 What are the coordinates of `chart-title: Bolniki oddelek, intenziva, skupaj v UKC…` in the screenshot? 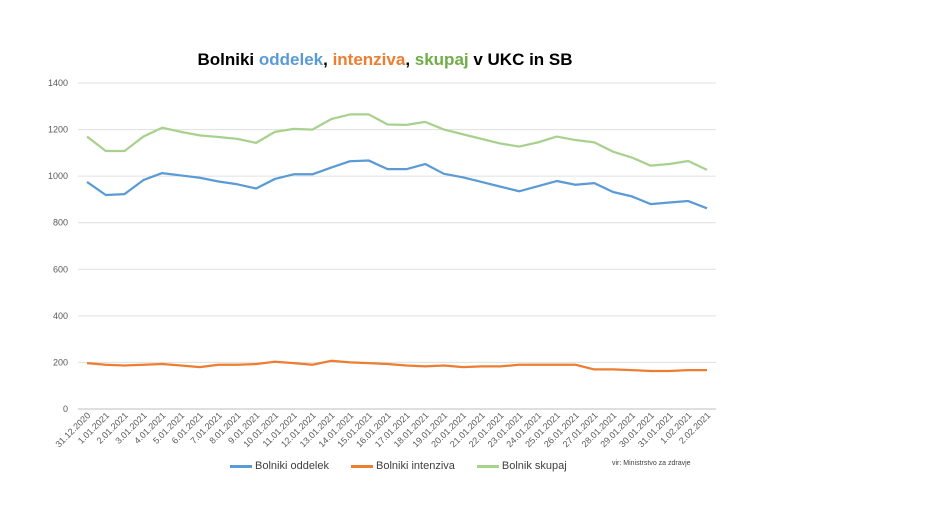 It's located at (385, 60).